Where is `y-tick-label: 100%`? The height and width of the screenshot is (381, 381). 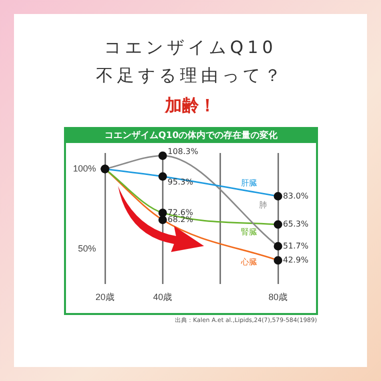 y-tick-label: 100% is located at coordinates (84, 168).